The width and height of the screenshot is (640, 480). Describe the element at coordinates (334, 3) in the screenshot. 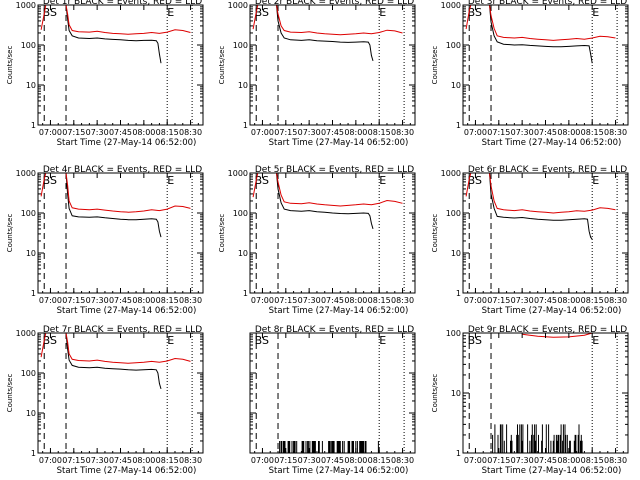

I see `panel-title: Det 2r BLACK = Events, RED = LLD` at that location.